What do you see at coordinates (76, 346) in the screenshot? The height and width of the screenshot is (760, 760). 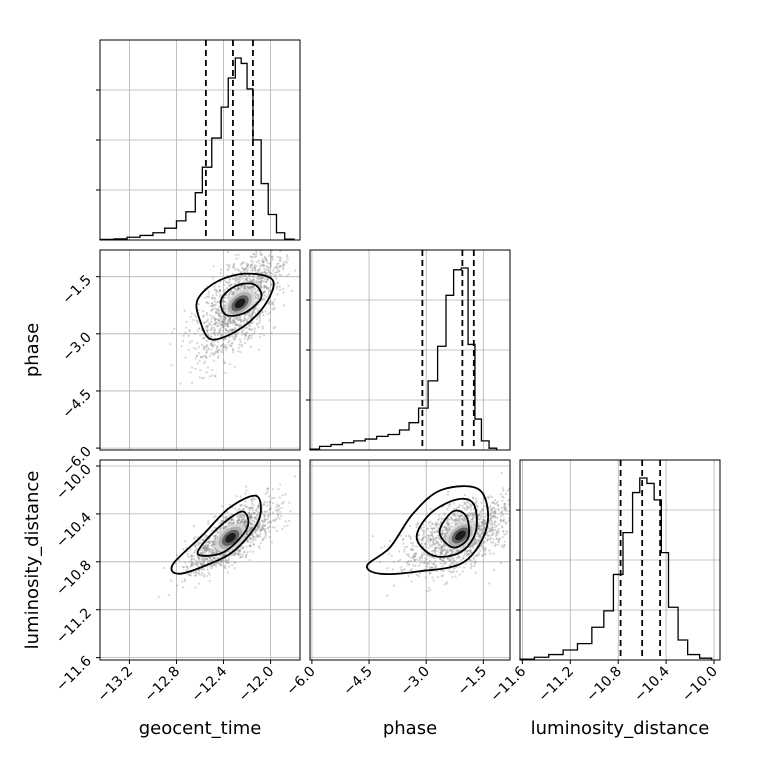 I see `y-tick-label: −3.0` at bounding box center [76, 346].